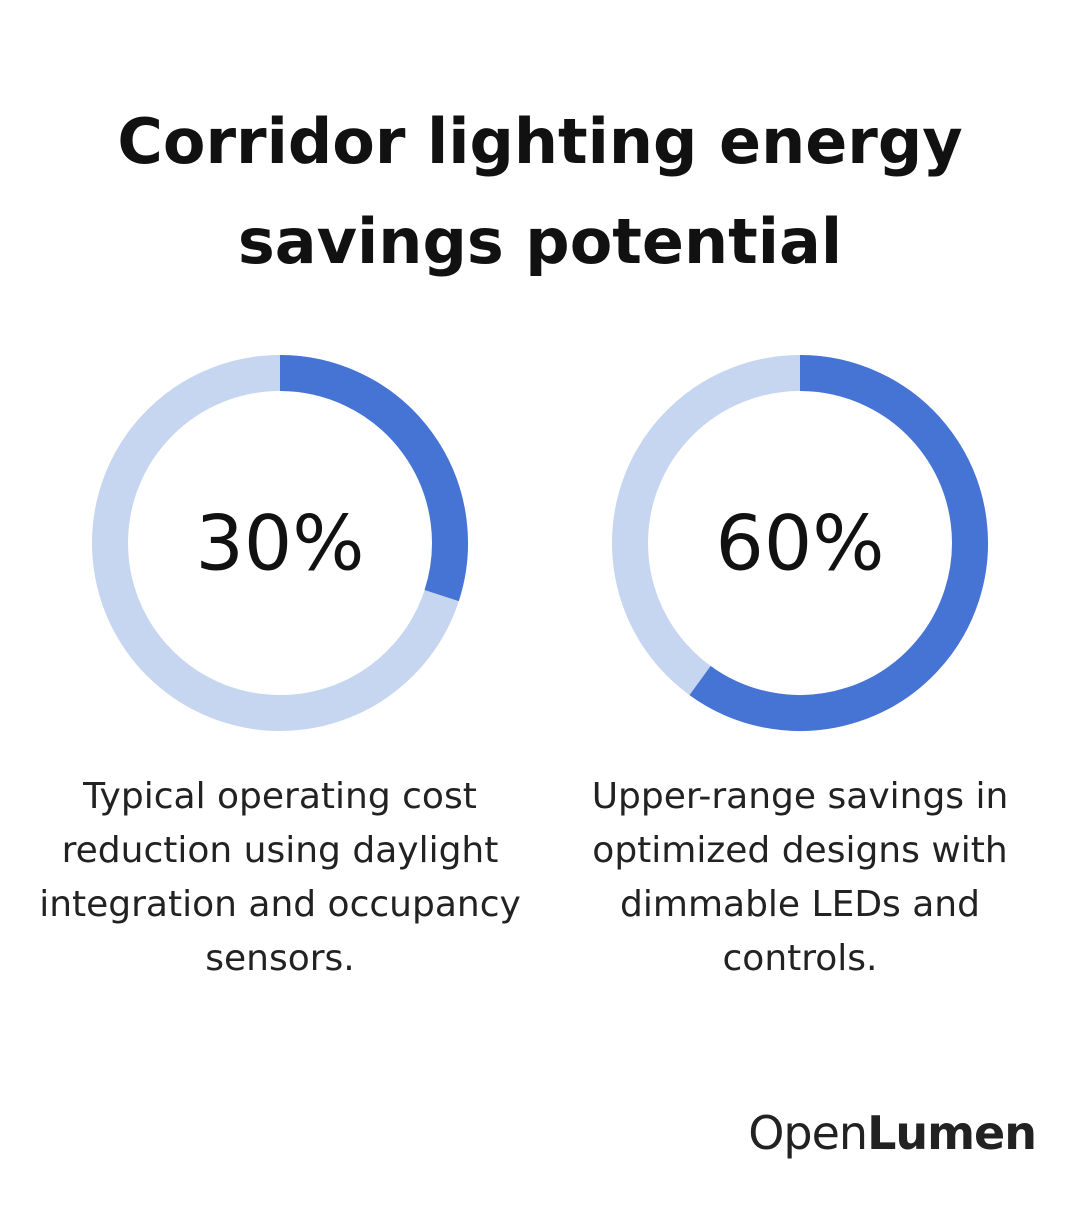  What do you see at coordinates (808, 1133) in the screenshot?
I see `logo-regular: Open` at bounding box center [808, 1133].